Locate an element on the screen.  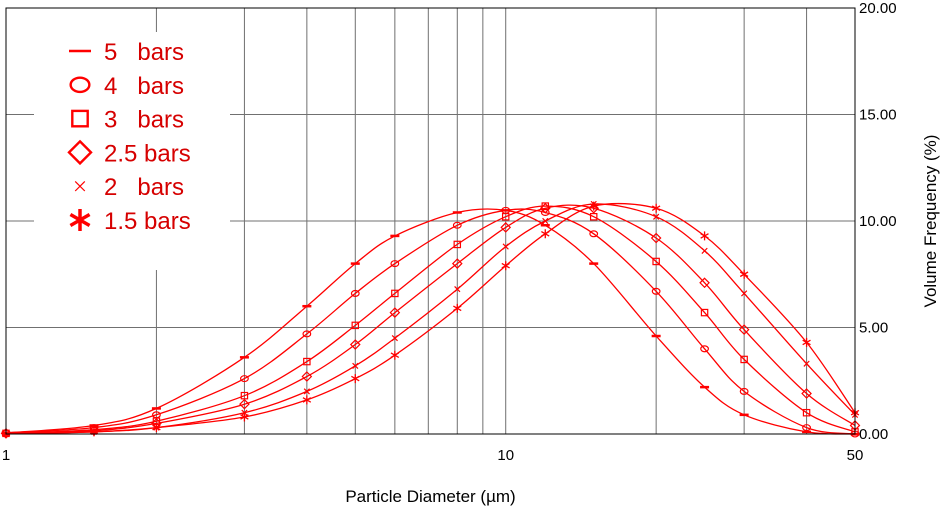
x-tick-label: 1 is located at coordinates (6, 455).